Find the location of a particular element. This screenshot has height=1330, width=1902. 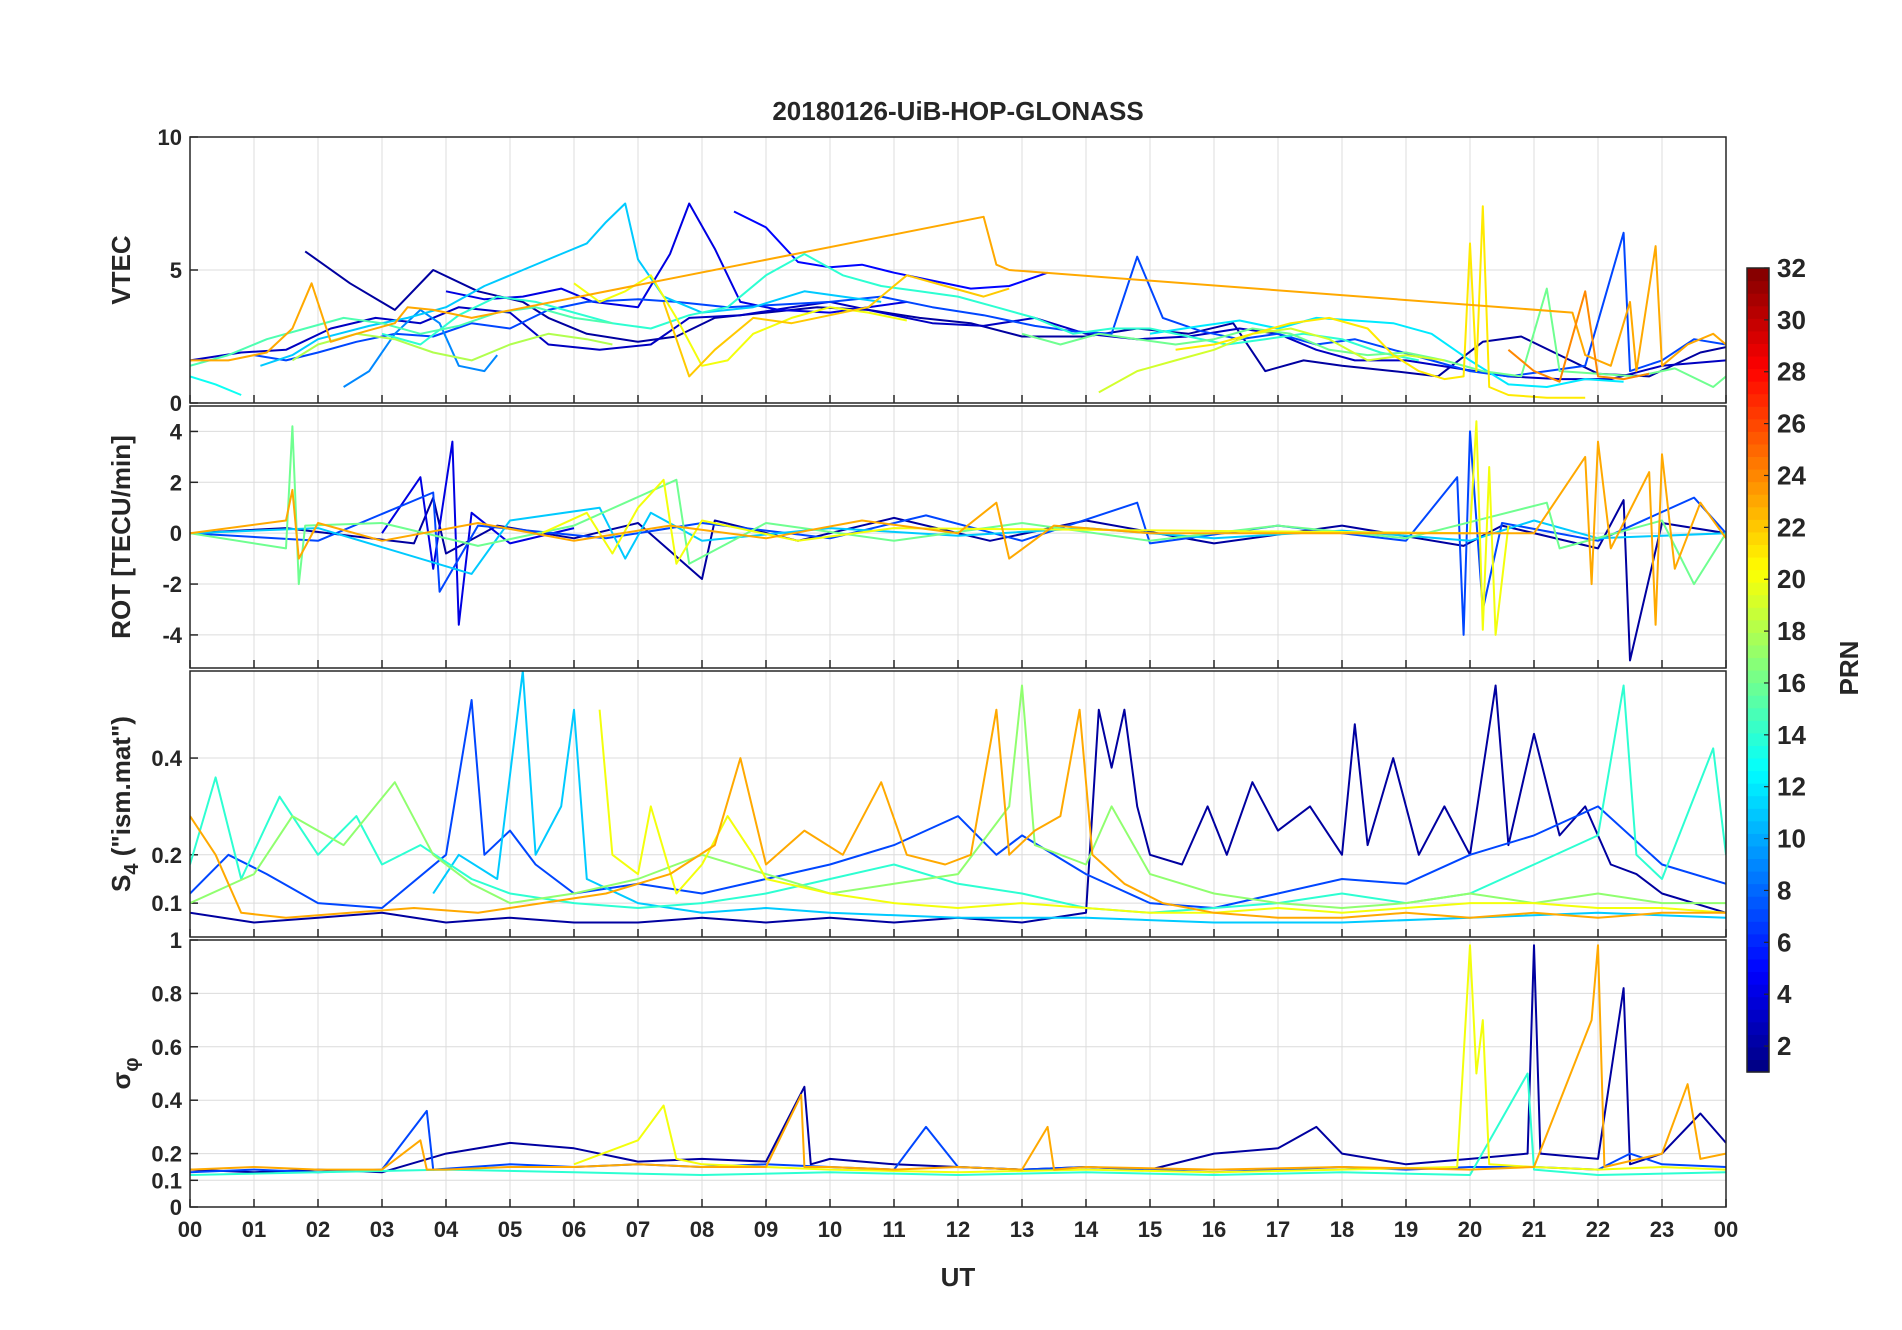

x-tick-label: 14 is located at coordinates (1086, 1229).